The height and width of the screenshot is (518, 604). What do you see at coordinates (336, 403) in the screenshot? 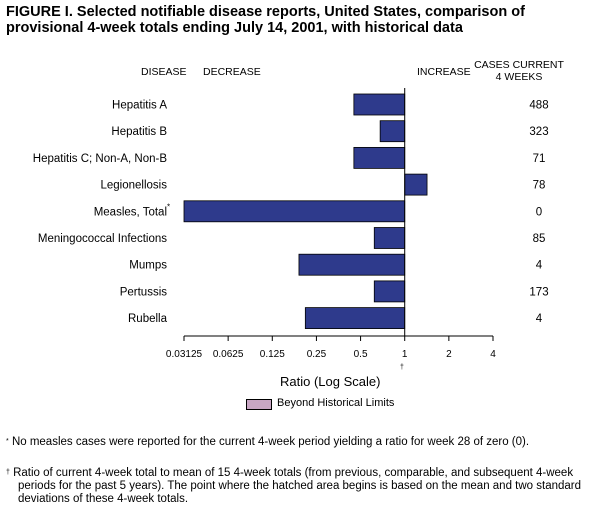
I see `legend-label: Beyond Historical Limits` at bounding box center [336, 403].